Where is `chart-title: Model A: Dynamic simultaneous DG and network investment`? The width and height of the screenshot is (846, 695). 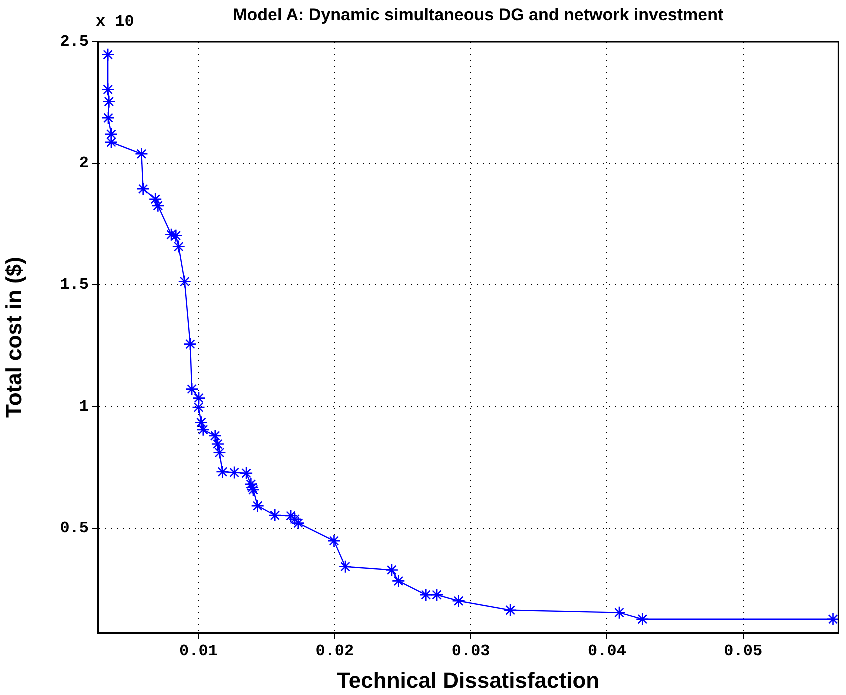 chart-title: Model A: Dynamic simultaneous DG and network investment is located at coordinates (478, 15).